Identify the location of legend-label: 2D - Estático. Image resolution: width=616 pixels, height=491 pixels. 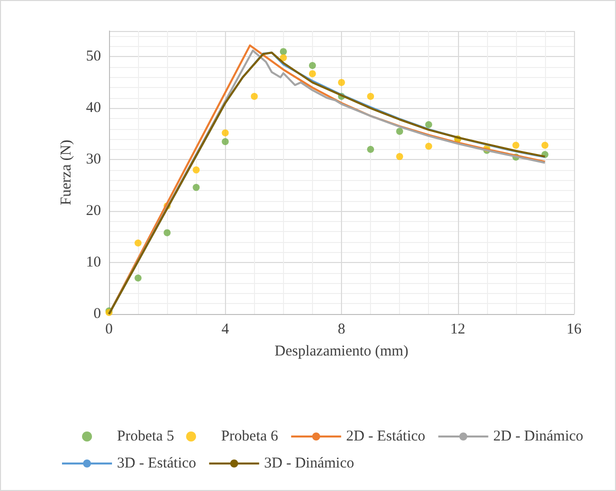
(386, 436).